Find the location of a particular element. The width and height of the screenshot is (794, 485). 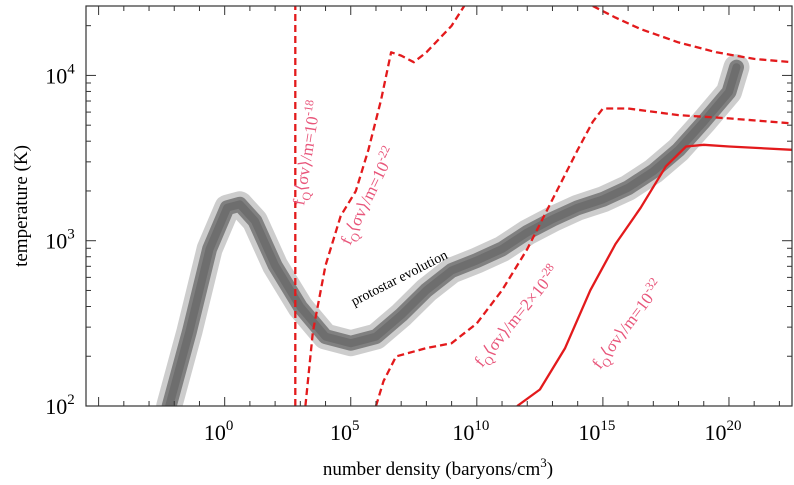

x-tick-label: 10⁰ is located at coordinates (219, 431).